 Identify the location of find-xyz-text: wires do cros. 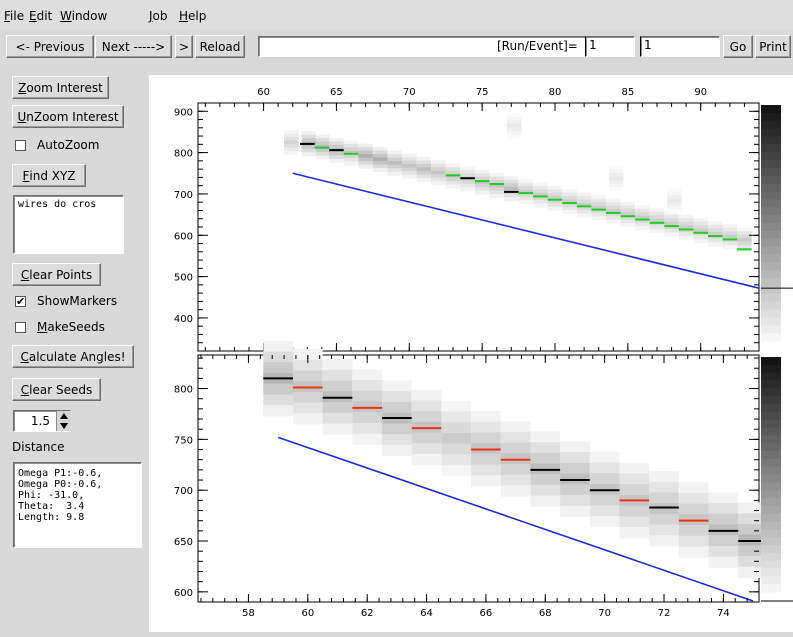
(68, 224).